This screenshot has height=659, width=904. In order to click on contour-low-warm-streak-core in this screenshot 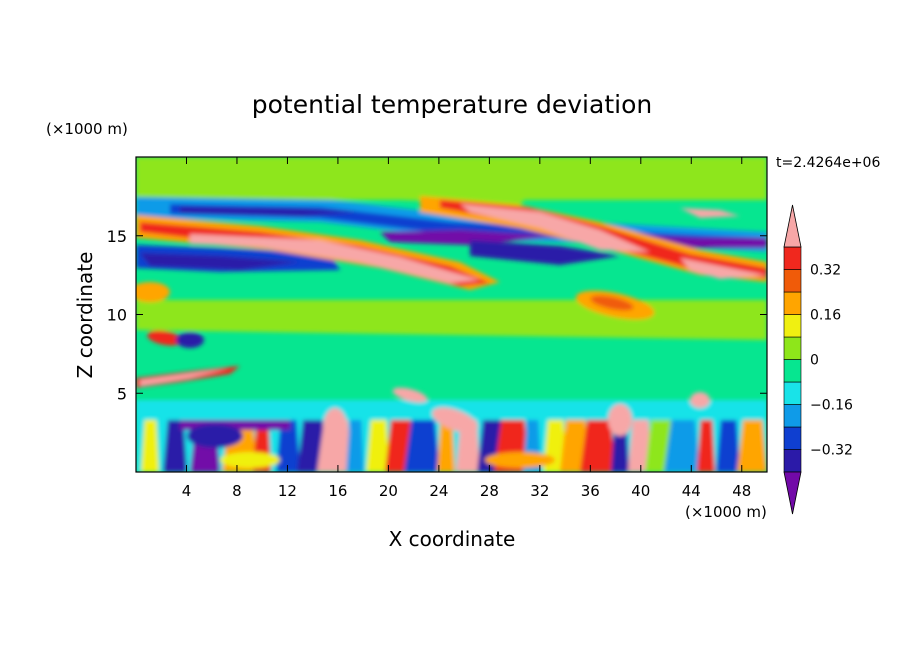, I will do `click(185, 377)`.